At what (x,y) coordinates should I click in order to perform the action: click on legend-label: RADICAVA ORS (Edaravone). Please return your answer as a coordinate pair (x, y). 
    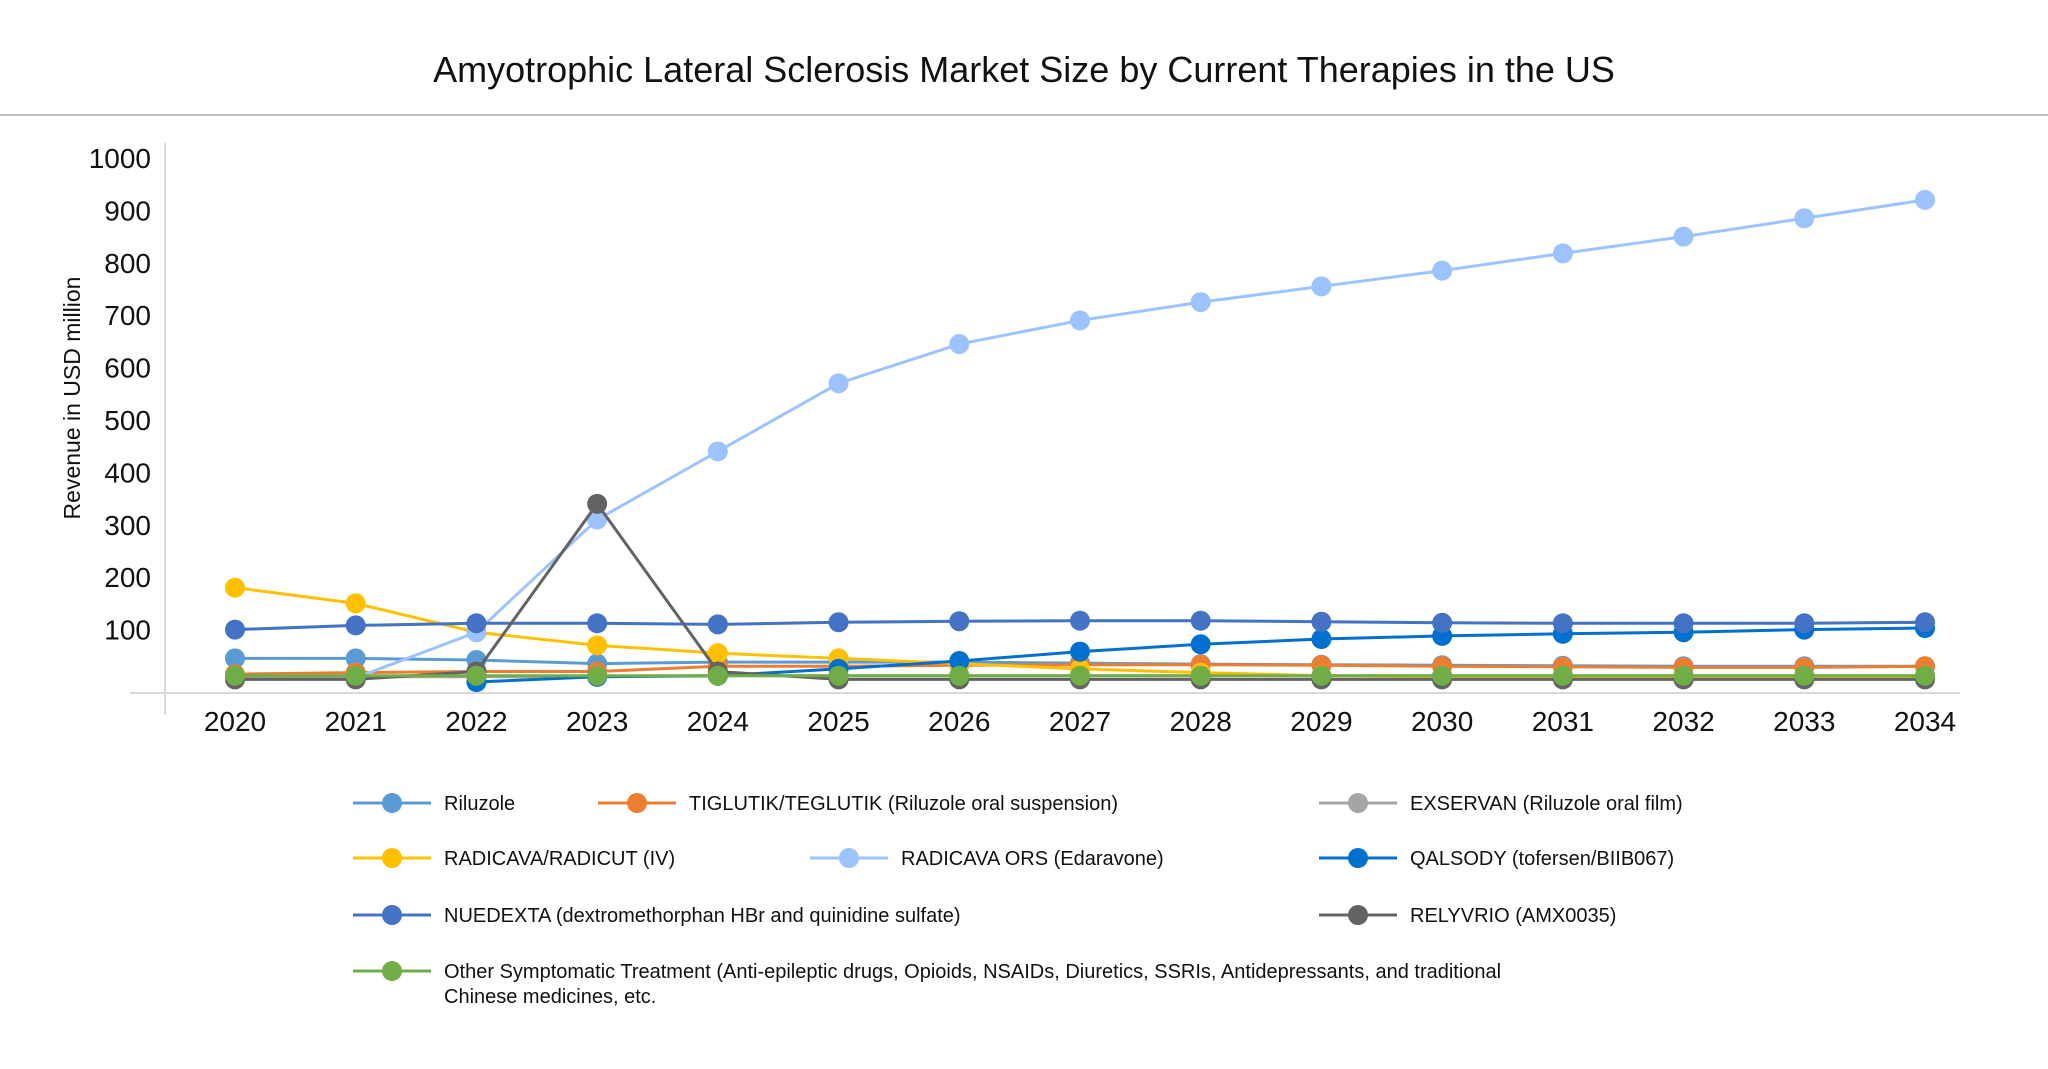
    Looking at the image, I should click on (1032, 859).